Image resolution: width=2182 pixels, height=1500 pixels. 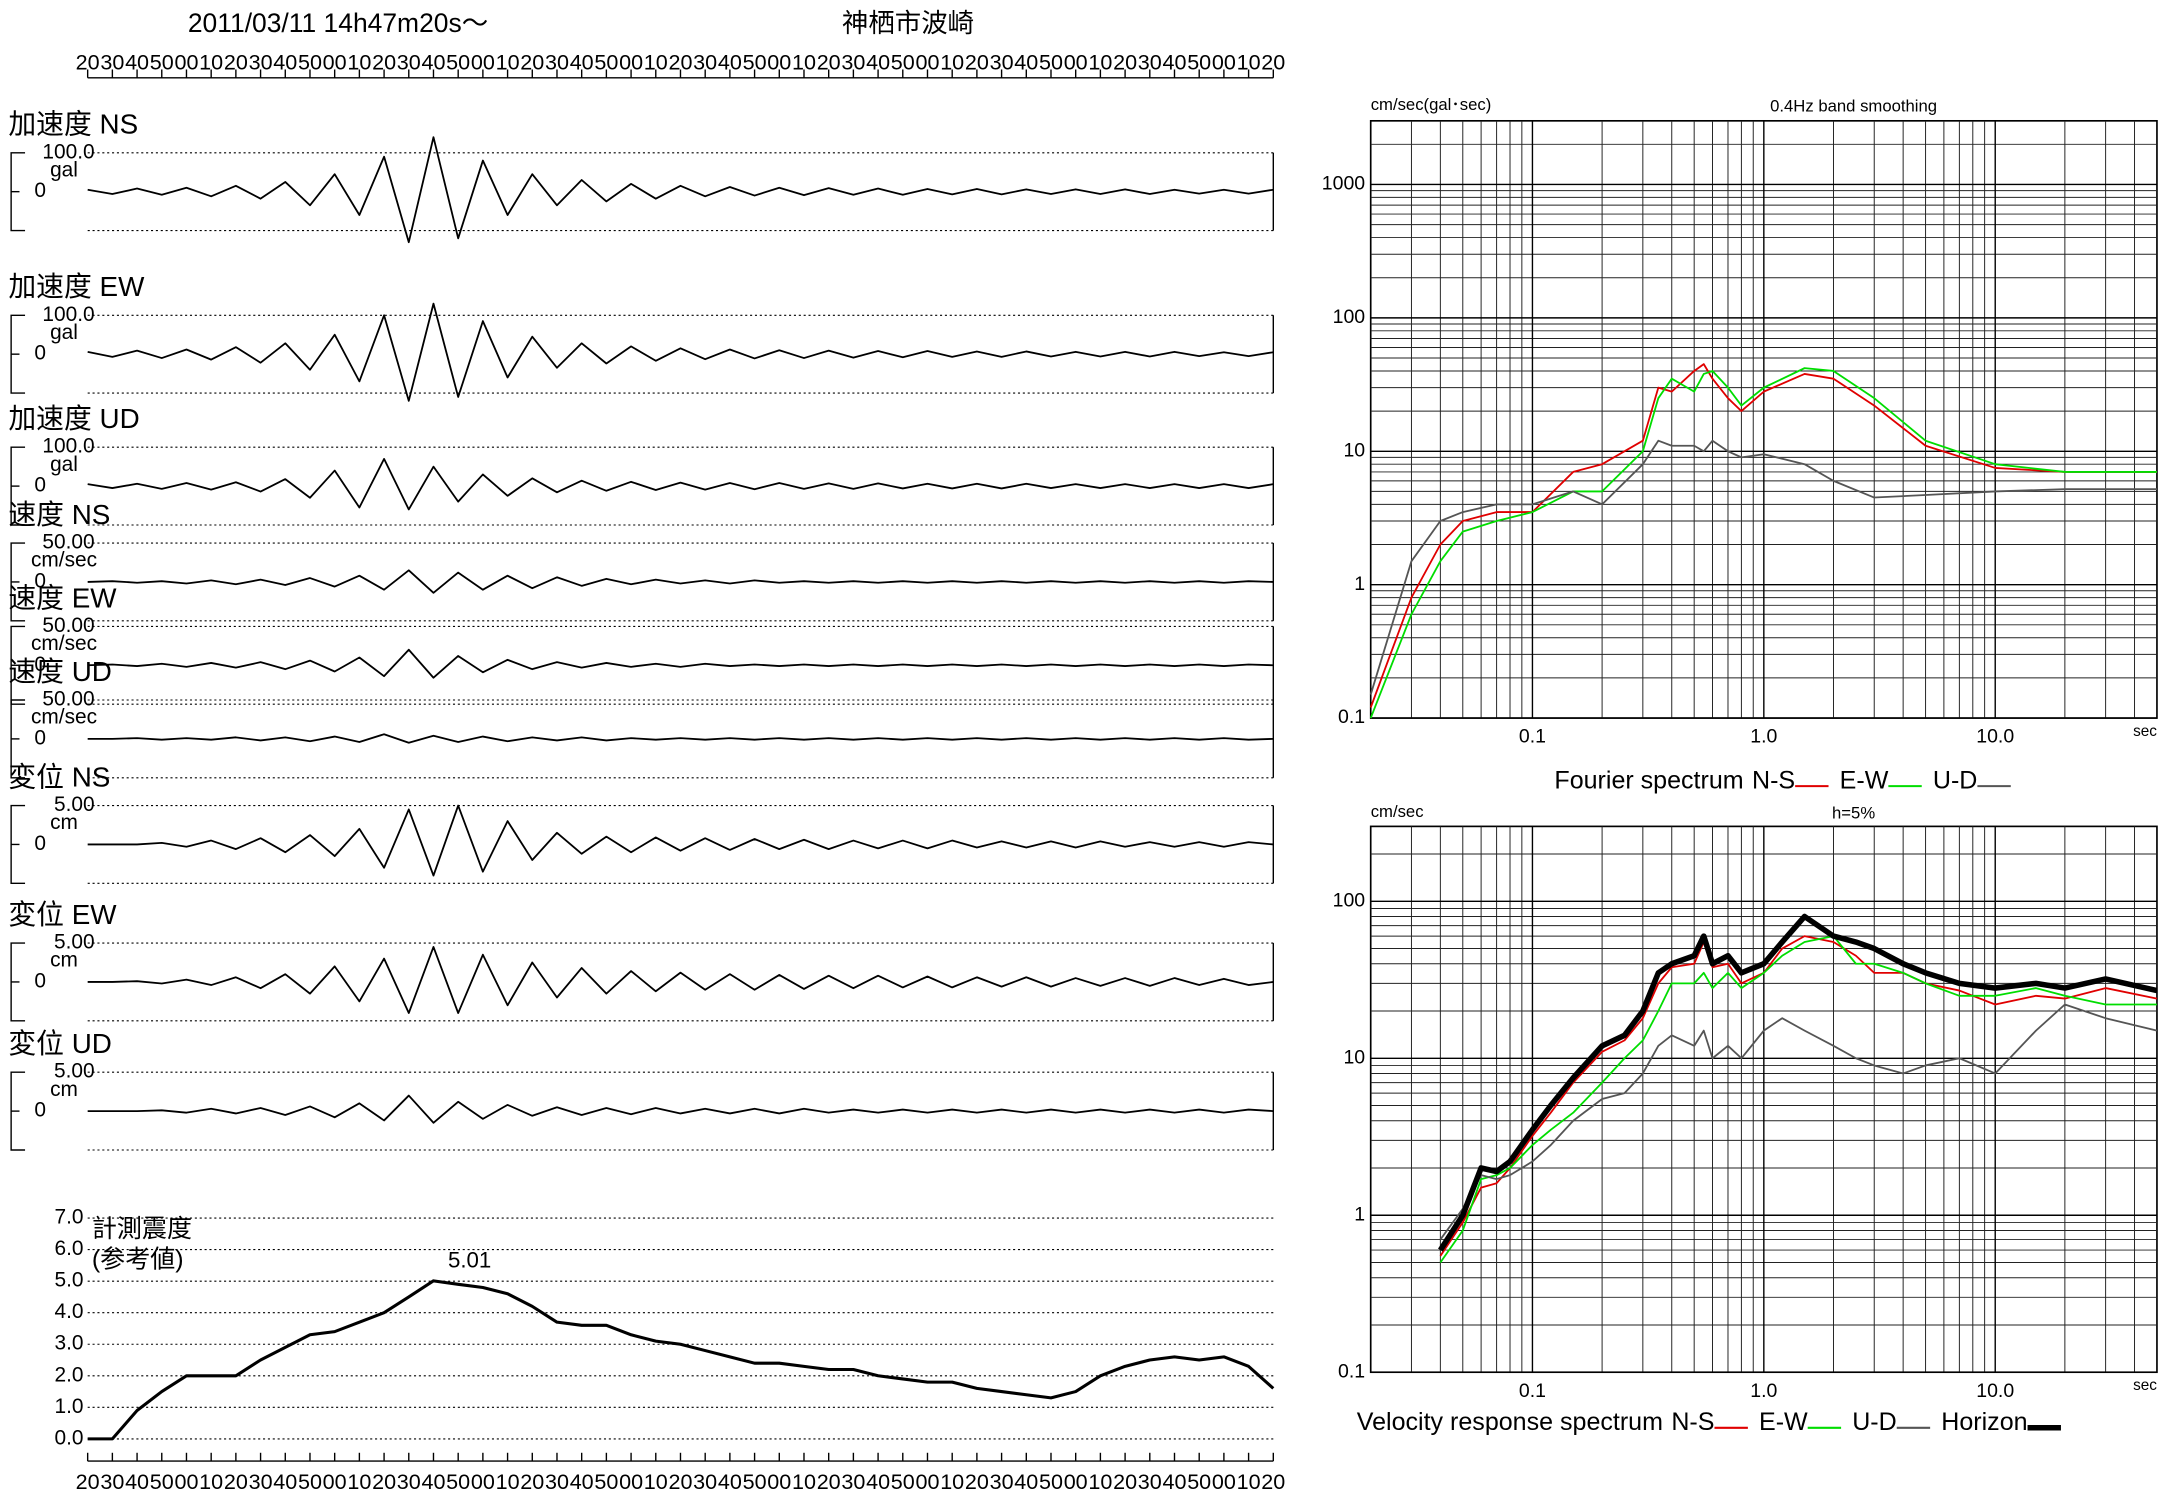 I want to click on legend-label: Horizon, so click(x=1984, y=1422).